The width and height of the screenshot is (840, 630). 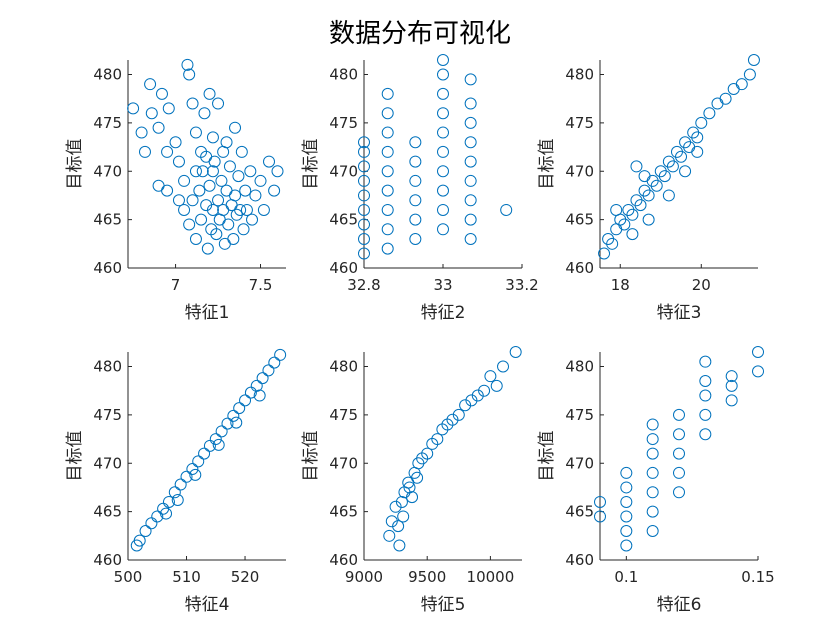 I want to click on x-axis-title: 特征2, so click(x=443, y=313).